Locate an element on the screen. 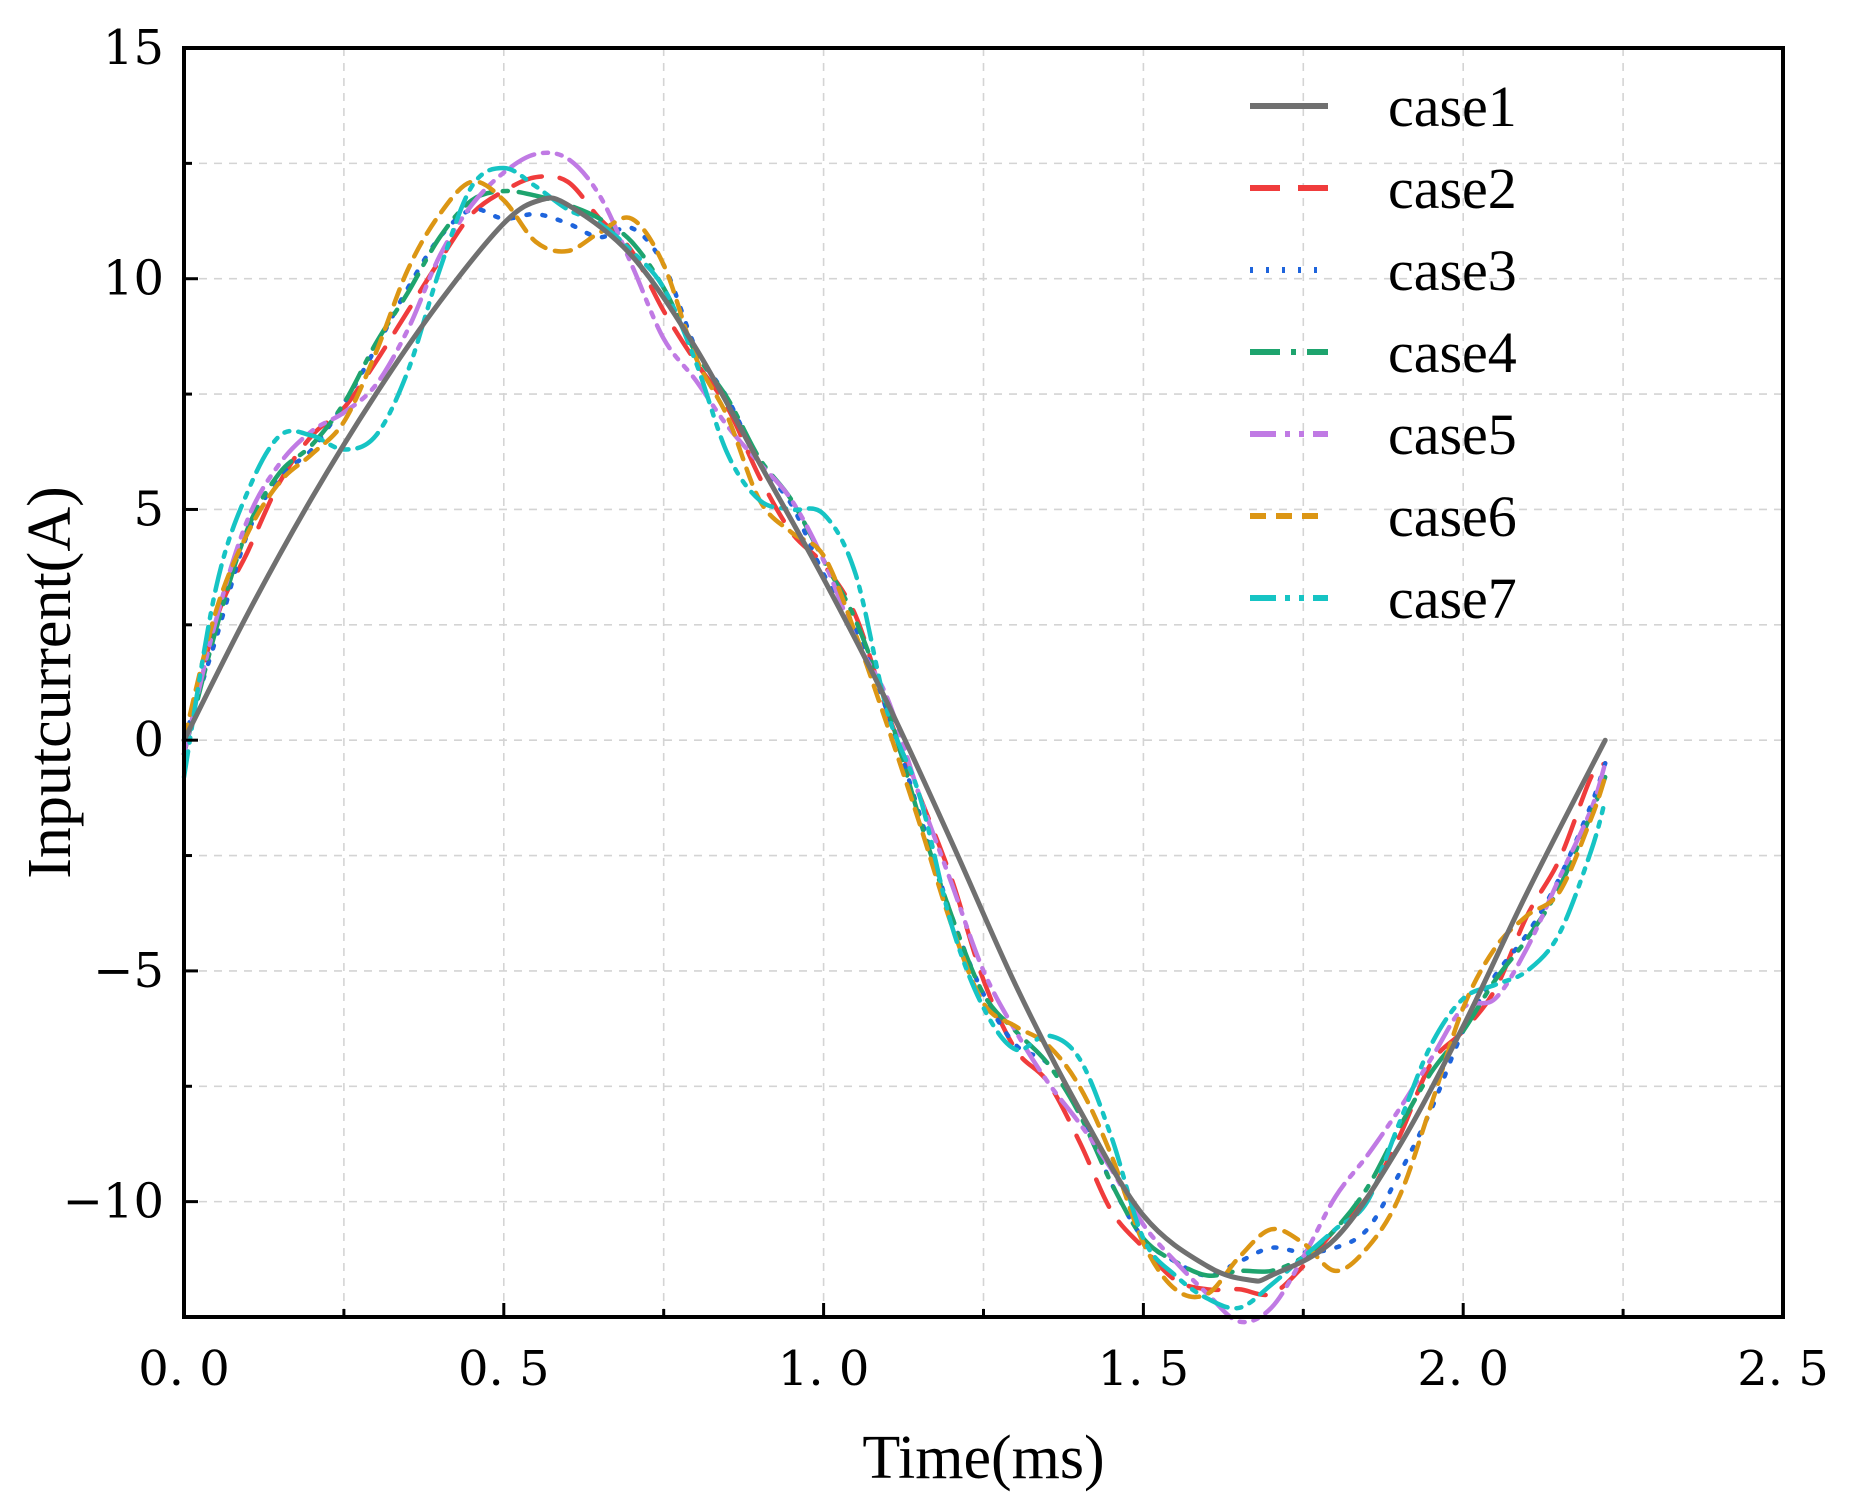 This screenshot has height=1502, width=1850. legend-label-case6: case6 is located at coordinates (1452, 516).